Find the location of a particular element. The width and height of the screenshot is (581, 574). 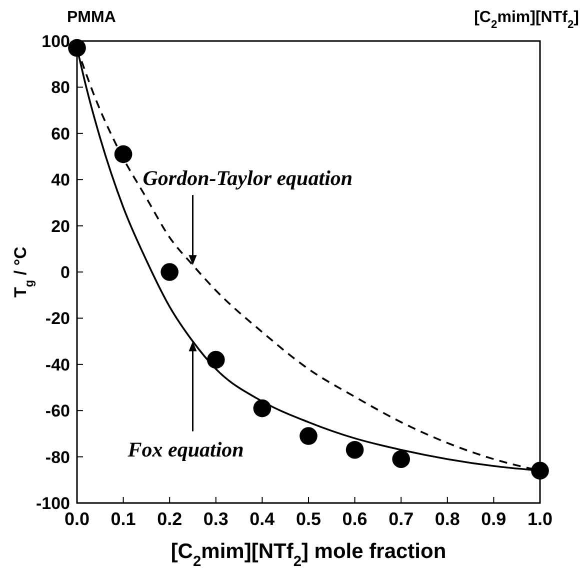

y-tick-label: -80 is located at coordinates (57, 457).